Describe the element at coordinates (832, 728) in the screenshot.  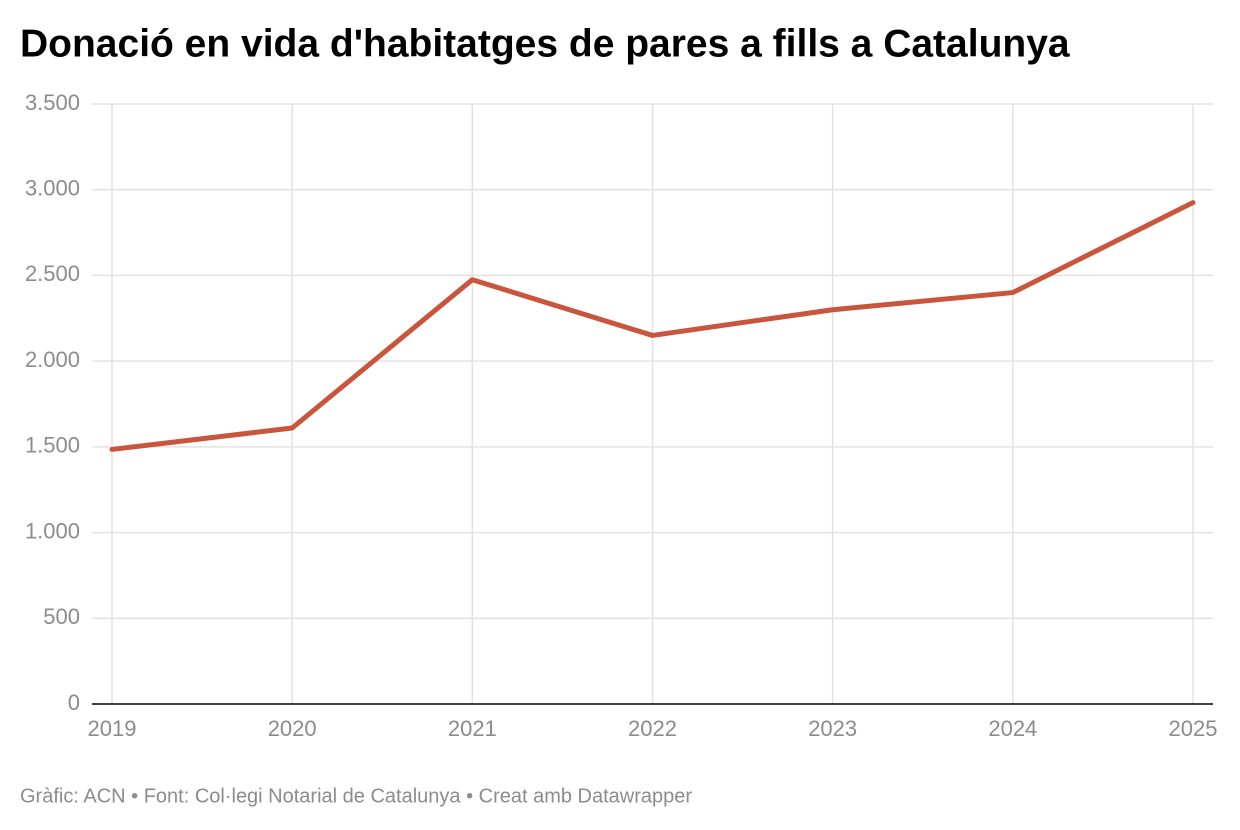
I see `x-tick-label: 2023` at that location.